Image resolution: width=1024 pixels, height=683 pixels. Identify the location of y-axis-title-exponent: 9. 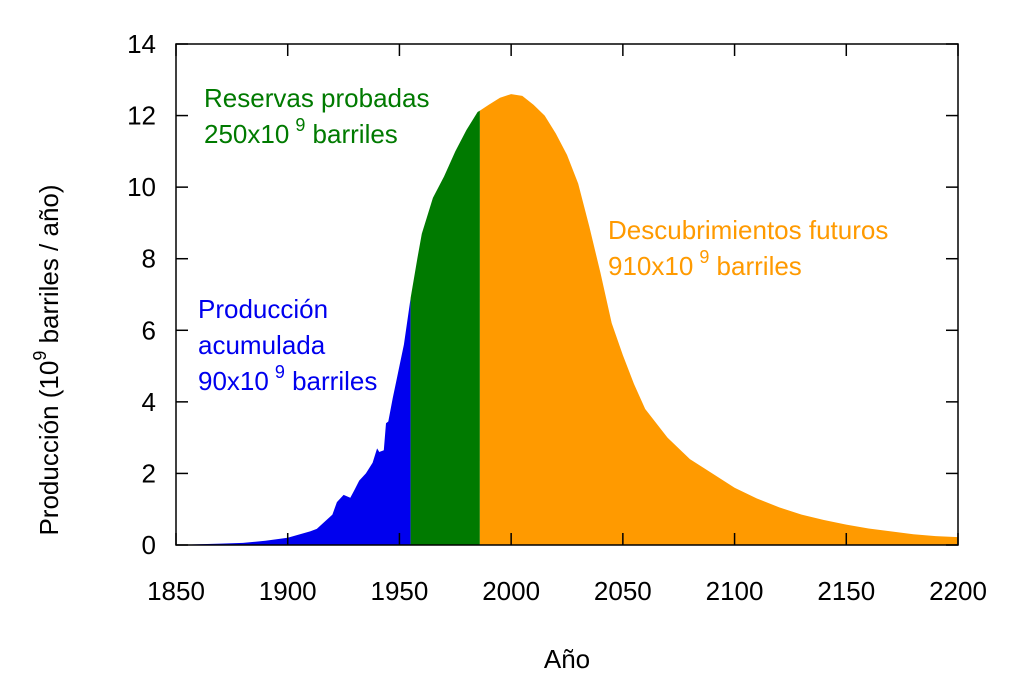
(40, 356).